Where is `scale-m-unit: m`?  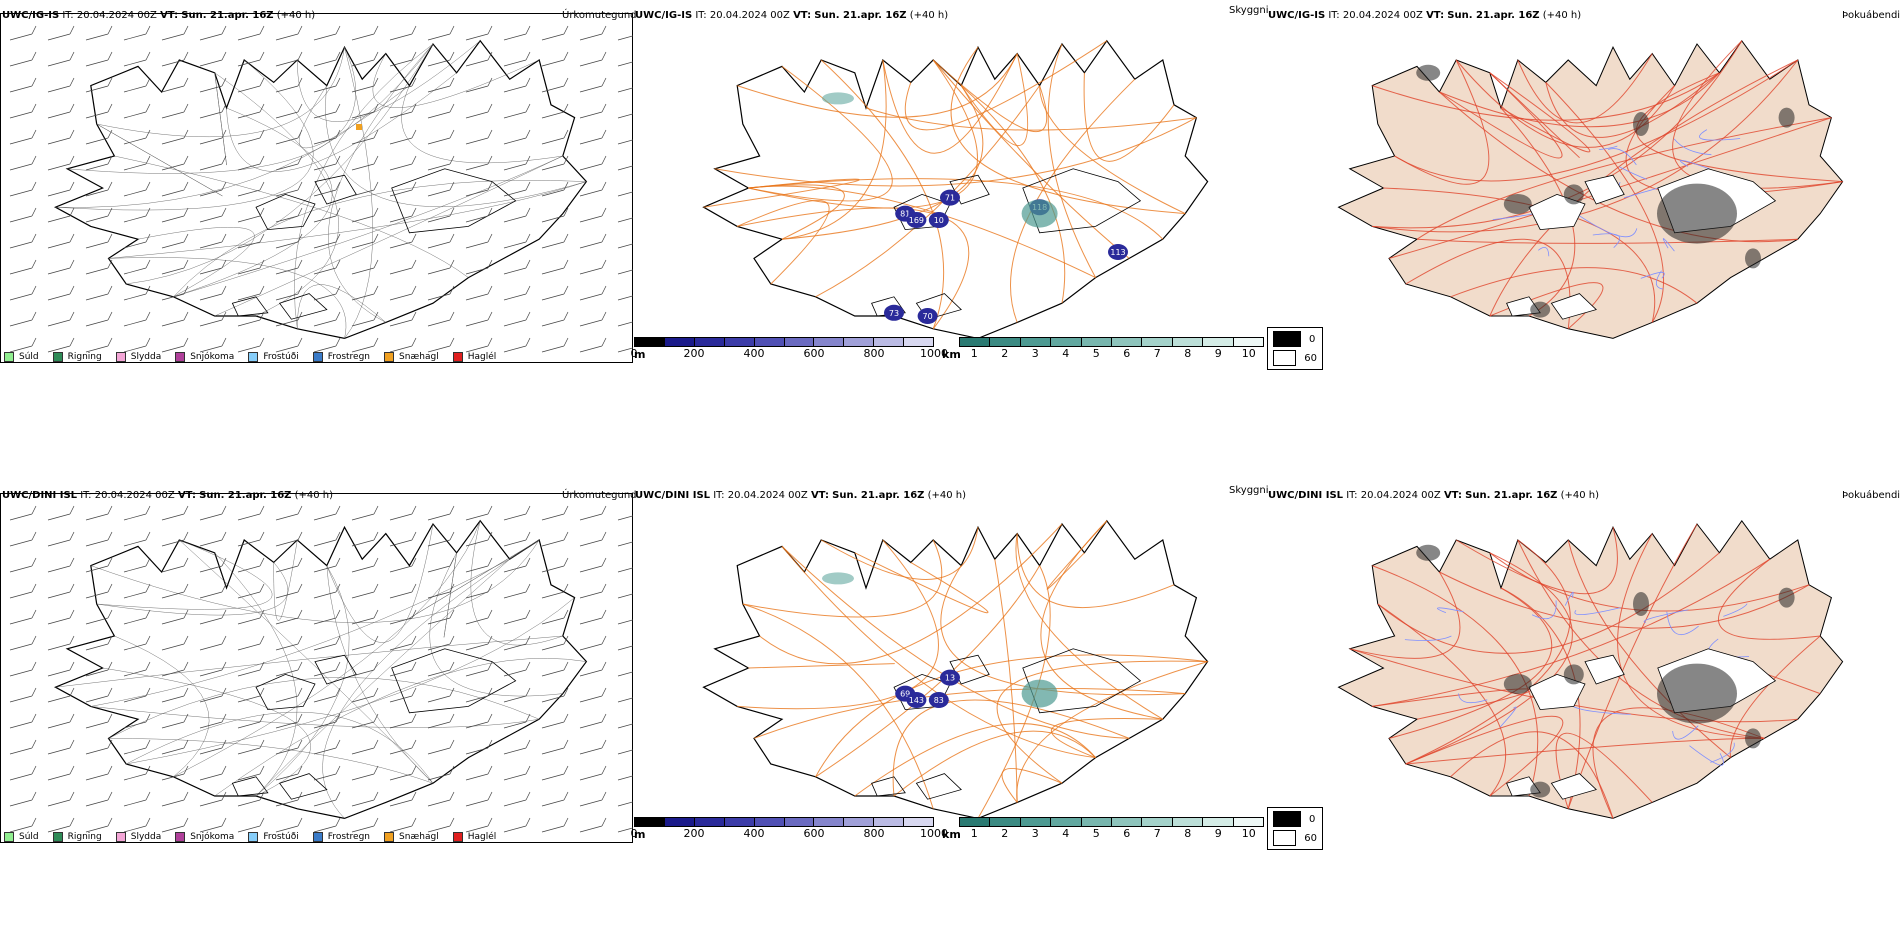 scale-m-unit: m is located at coordinates (640, 834).